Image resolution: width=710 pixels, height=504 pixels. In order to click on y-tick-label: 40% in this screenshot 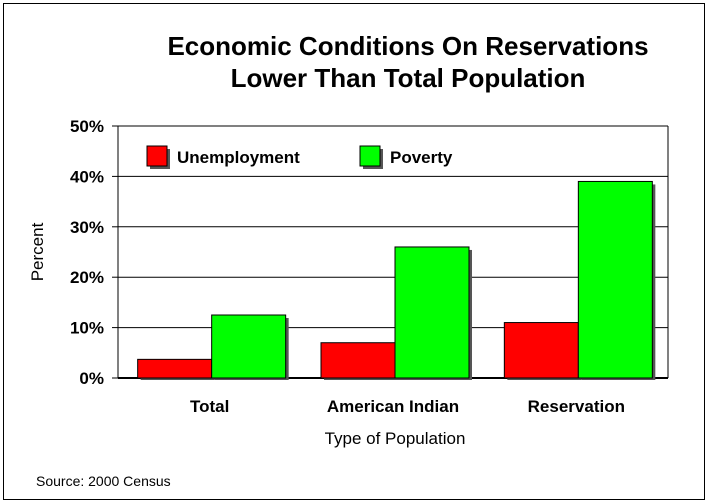, I will do `click(87, 176)`.